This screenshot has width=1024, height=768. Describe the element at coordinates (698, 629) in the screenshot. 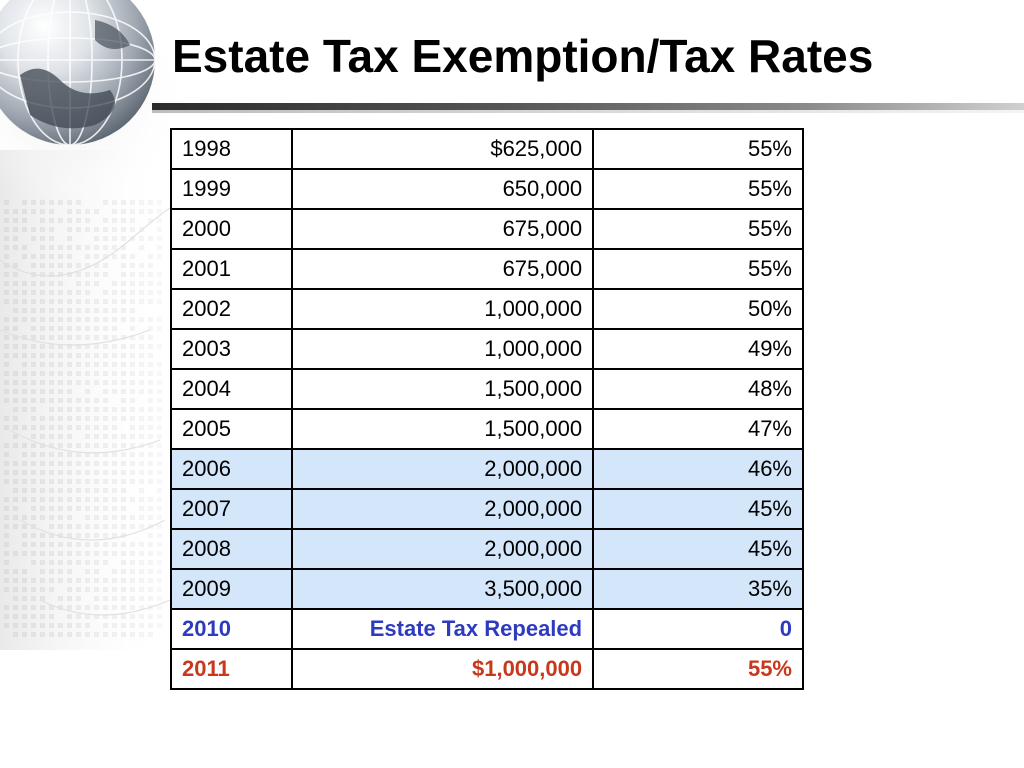

I see `rate-cell: 0` at that location.